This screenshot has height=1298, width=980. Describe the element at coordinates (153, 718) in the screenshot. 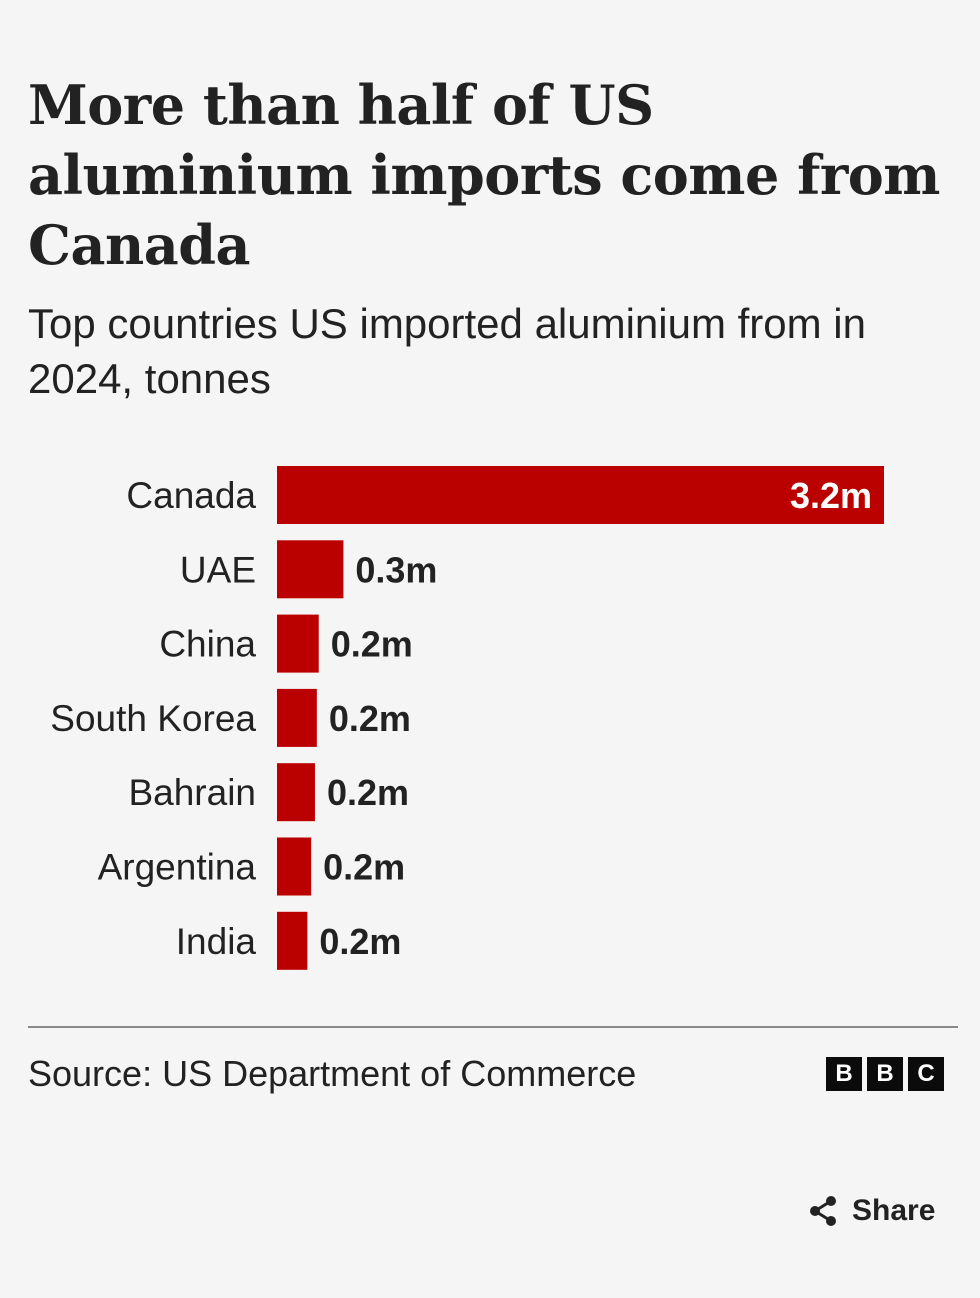

I see `category-label: South Korea` at that location.